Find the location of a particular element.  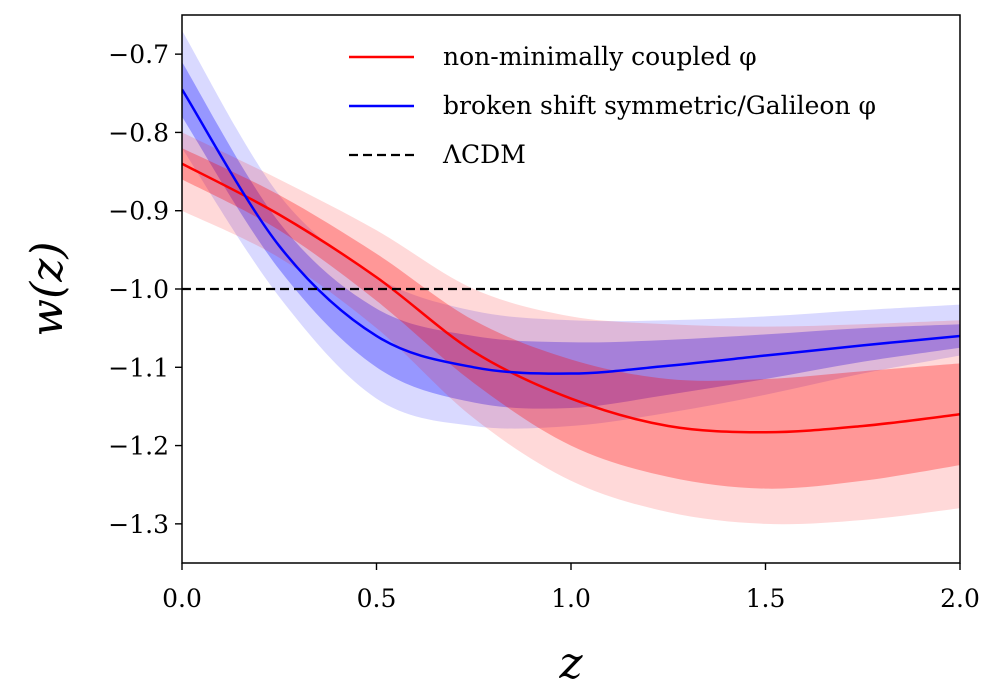

y-tick-label: −0.7 is located at coordinates (138, 54).